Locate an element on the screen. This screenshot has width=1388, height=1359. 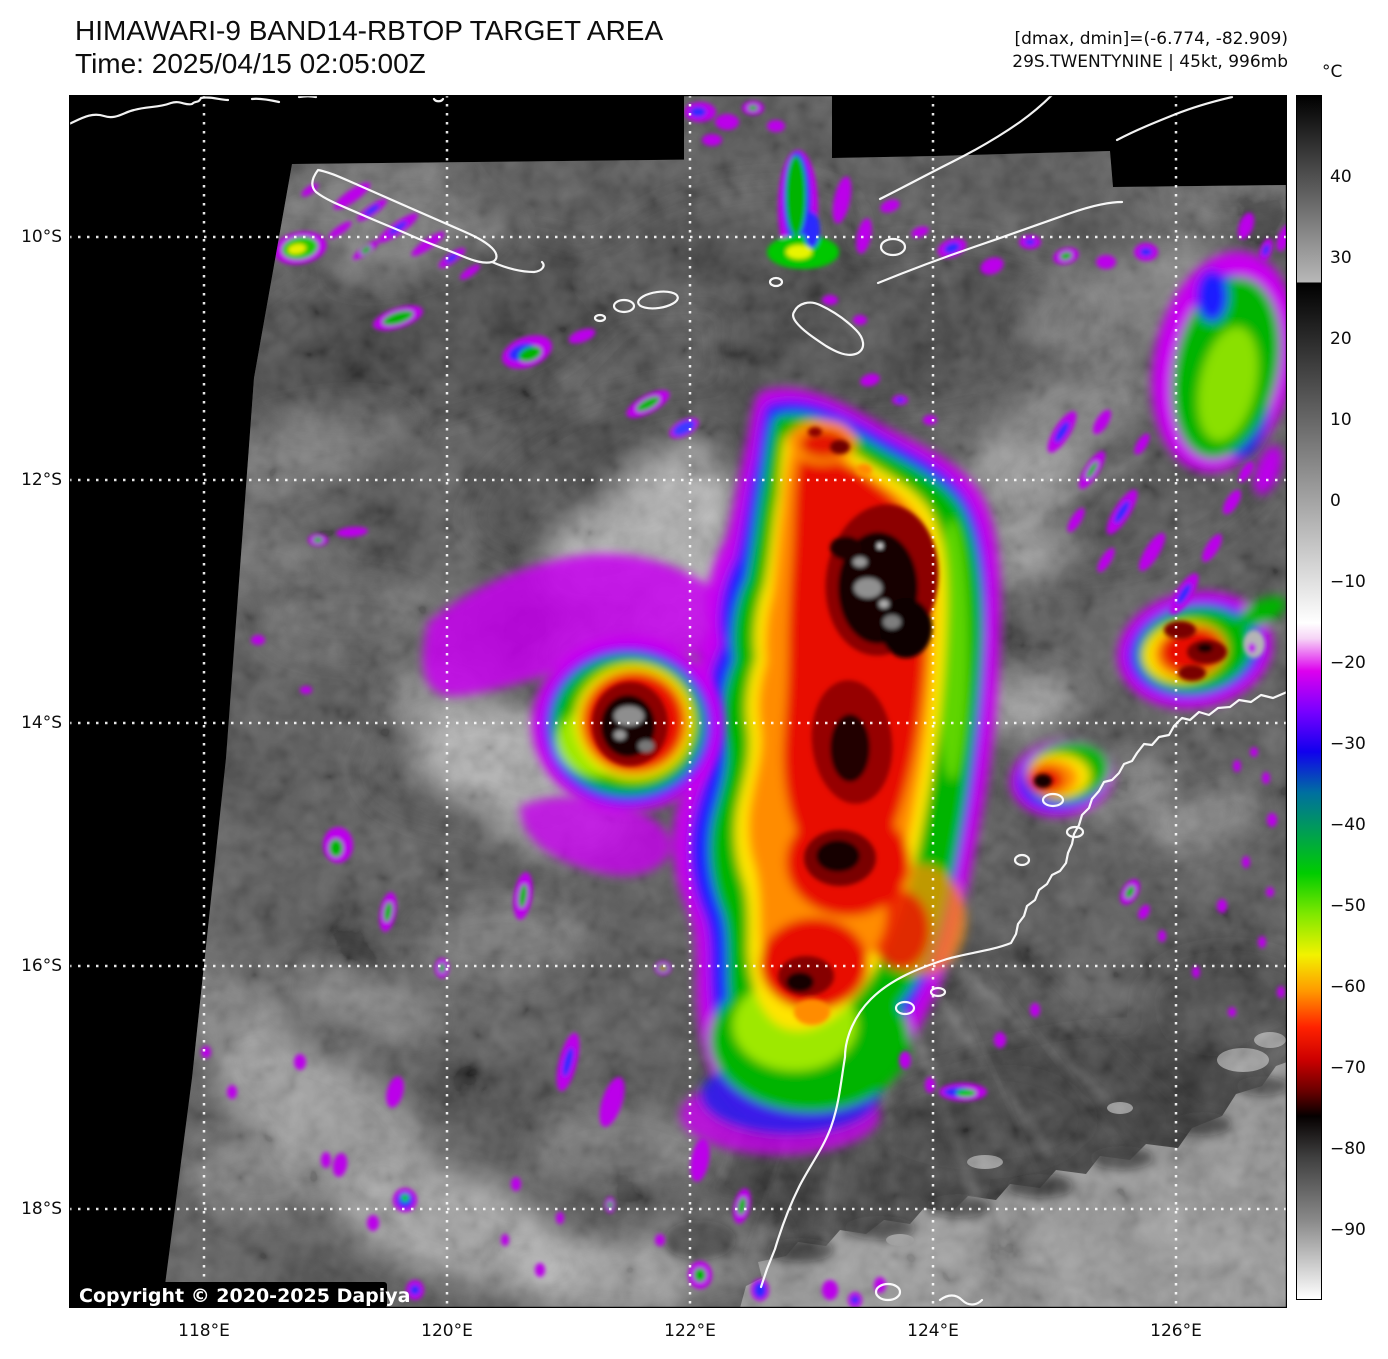
colorbar-tick-label: −80 is located at coordinates (1348, 1149).